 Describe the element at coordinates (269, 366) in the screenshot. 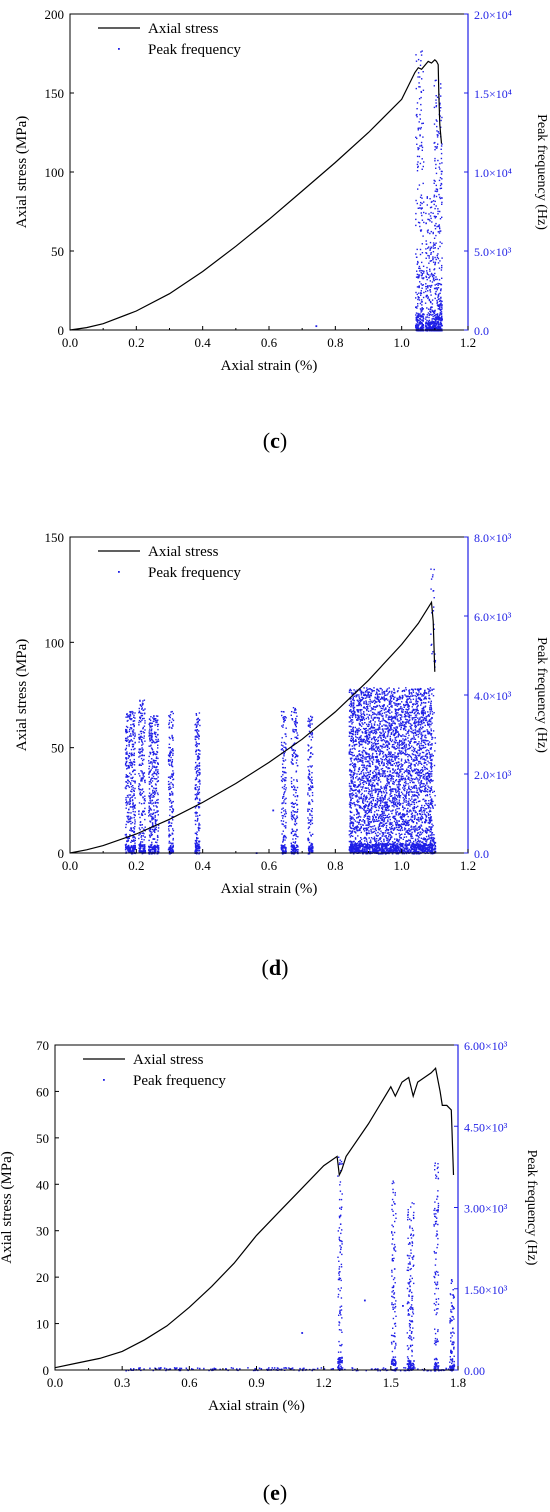

I see `x-axis-label: Axial strain (%)` at that location.